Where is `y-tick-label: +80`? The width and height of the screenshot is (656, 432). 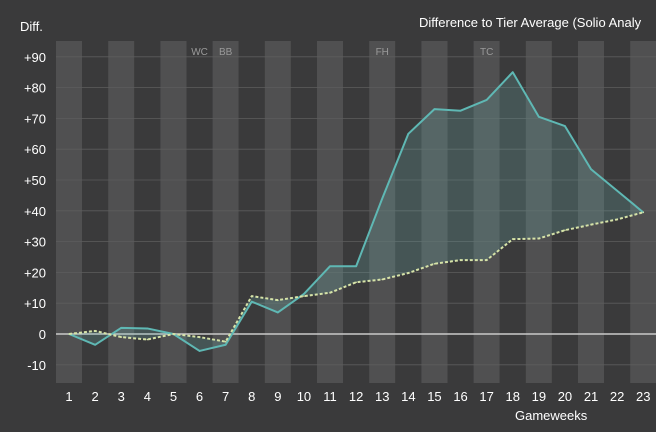
y-tick-label: +80 is located at coordinates (35, 88).